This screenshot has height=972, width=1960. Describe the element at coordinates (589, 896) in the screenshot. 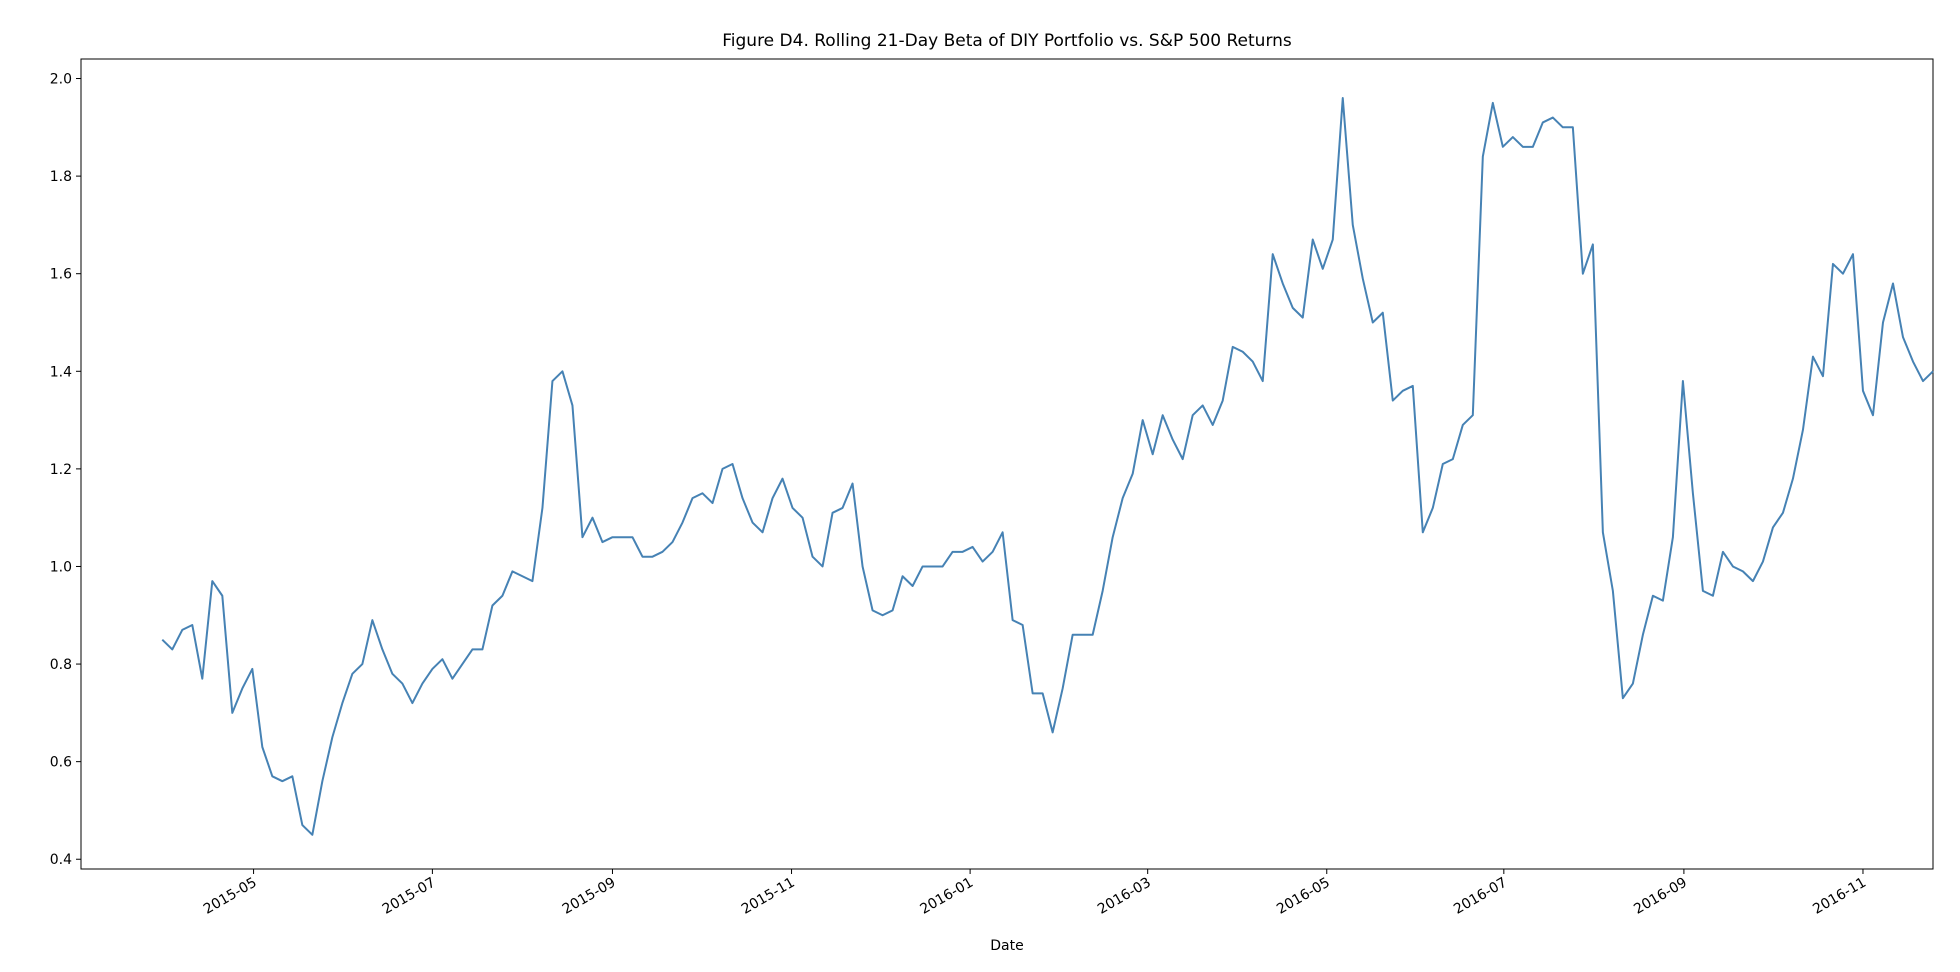

I see `x-tick-label: 2015-09` at that location.